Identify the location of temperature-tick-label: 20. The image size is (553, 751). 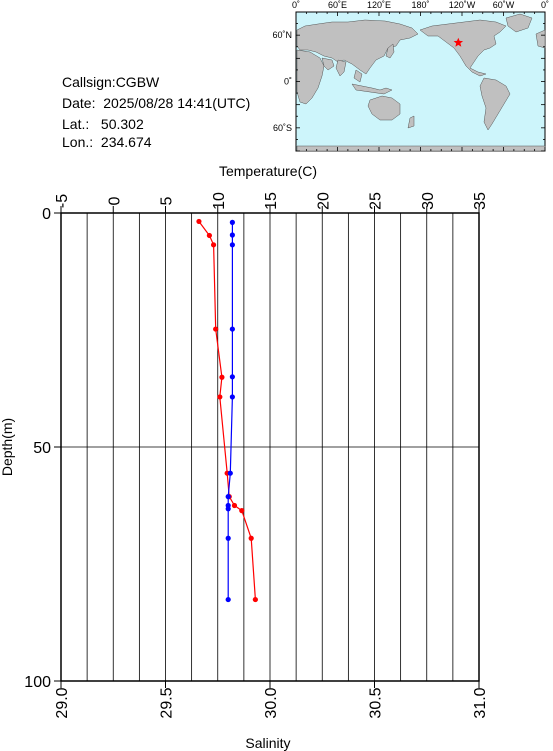
(323, 201).